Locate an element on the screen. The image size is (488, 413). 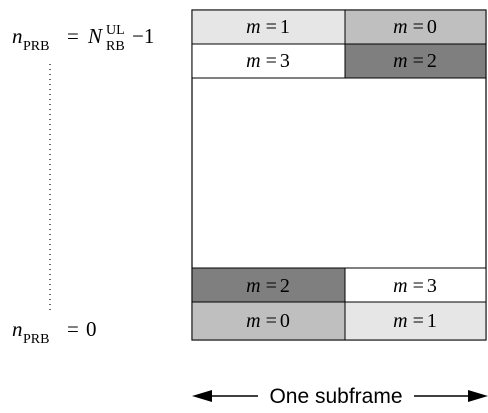
arrow-left-icon is located at coordinates (202, 396).